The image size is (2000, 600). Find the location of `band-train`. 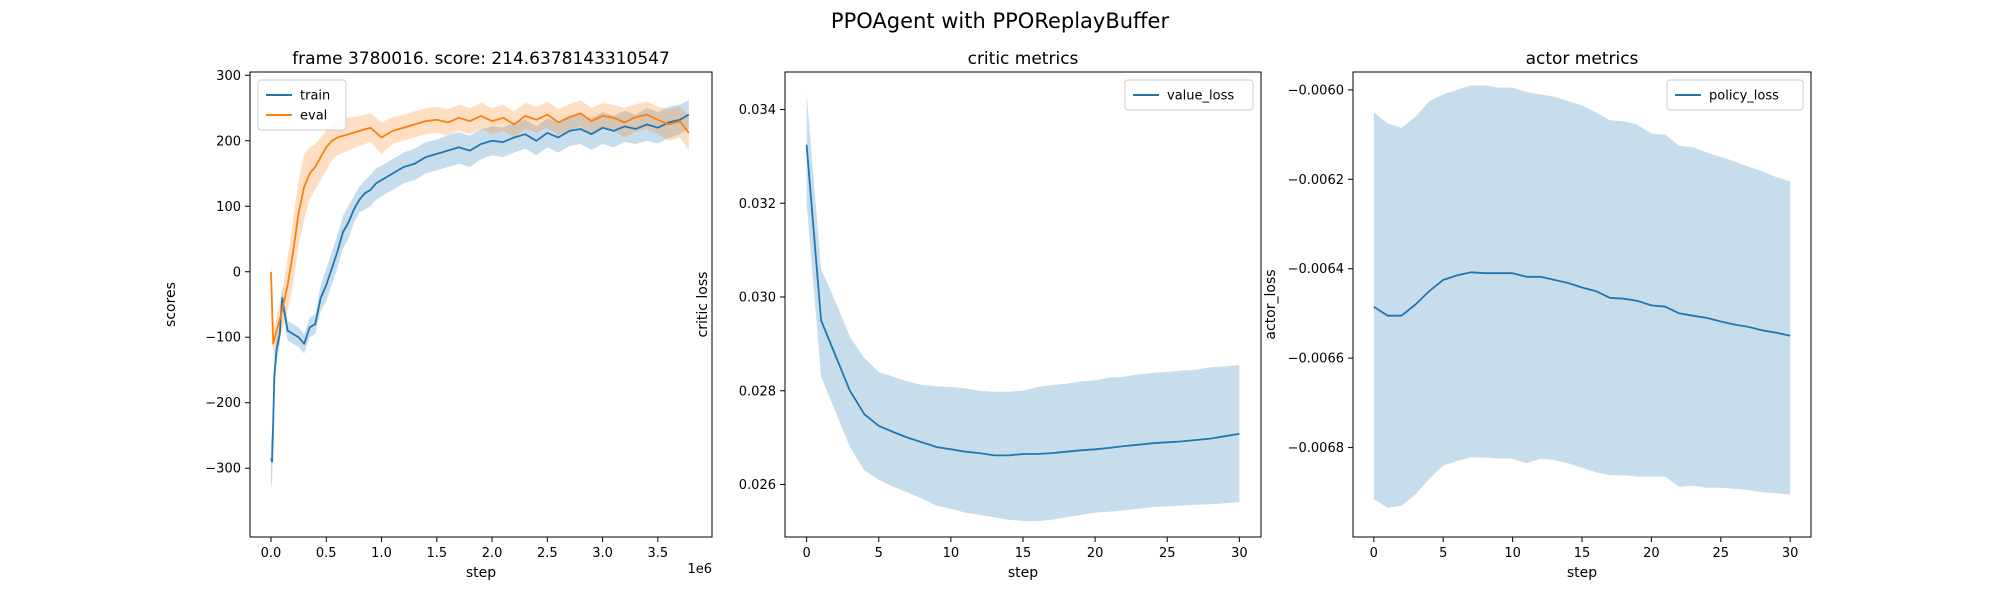

band-train is located at coordinates (480, 294).